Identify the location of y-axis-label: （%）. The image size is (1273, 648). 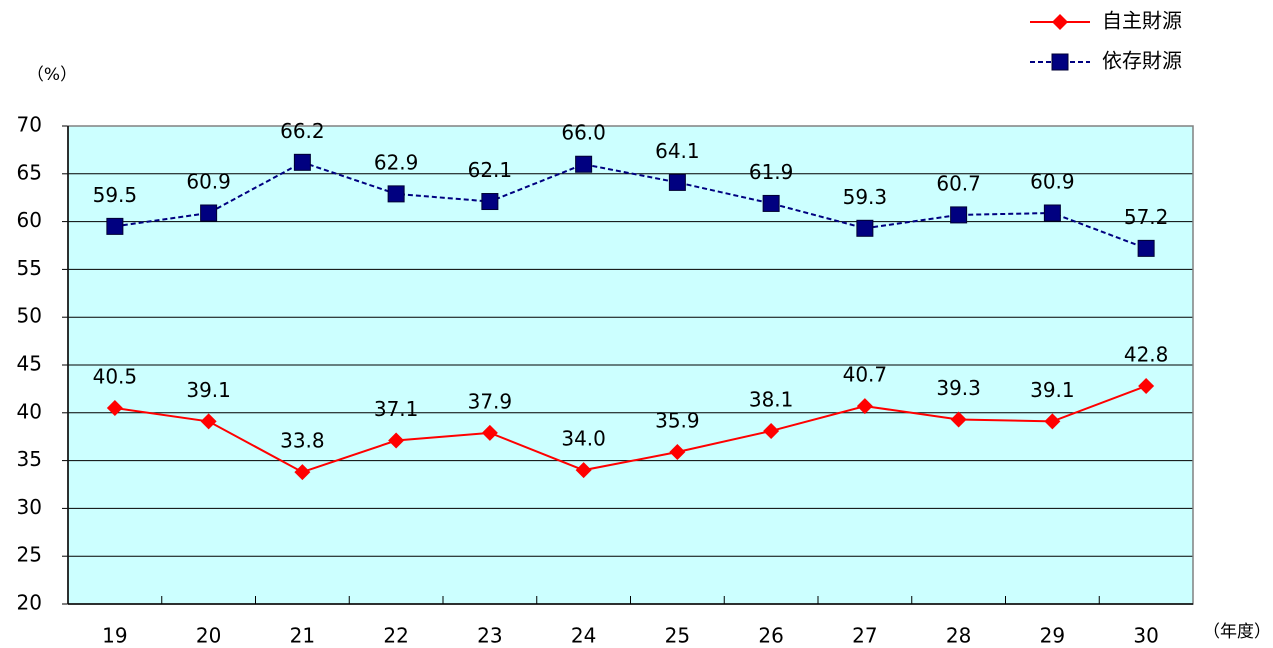
(52, 75).